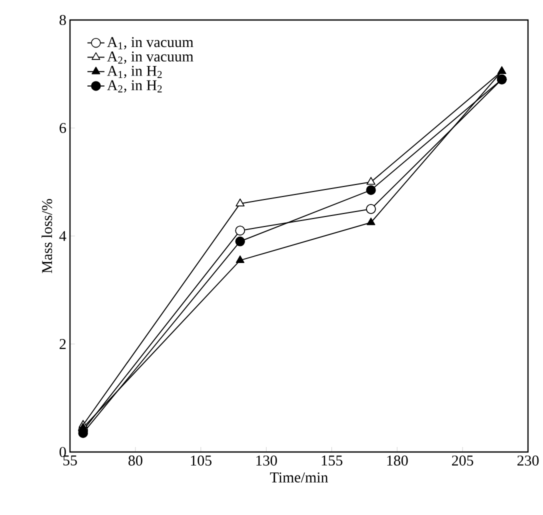 Image resolution: width=543 pixels, height=515 pixels. I want to click on x-axis-title: Time/min, so click(299, 477).